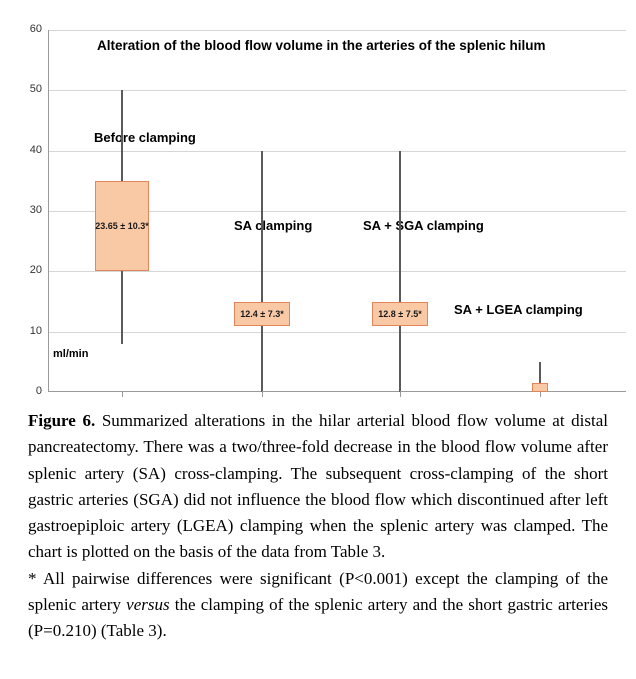 This screenshot has height=679, width=636. I want to click on value-label-1: 23.65 ± 10.3*, so click(122, 226).